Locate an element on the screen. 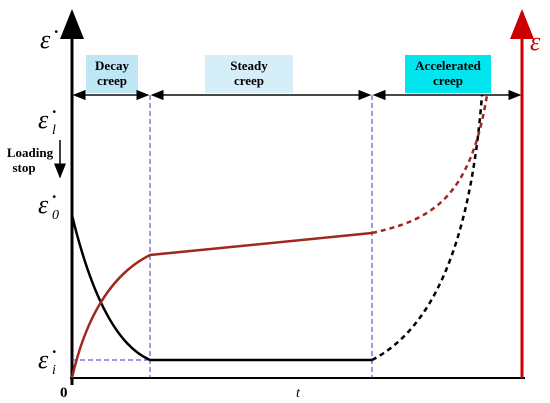 This screenshot has height=403, width=550. stage-label: Steady is located at coordinates (249, 65).